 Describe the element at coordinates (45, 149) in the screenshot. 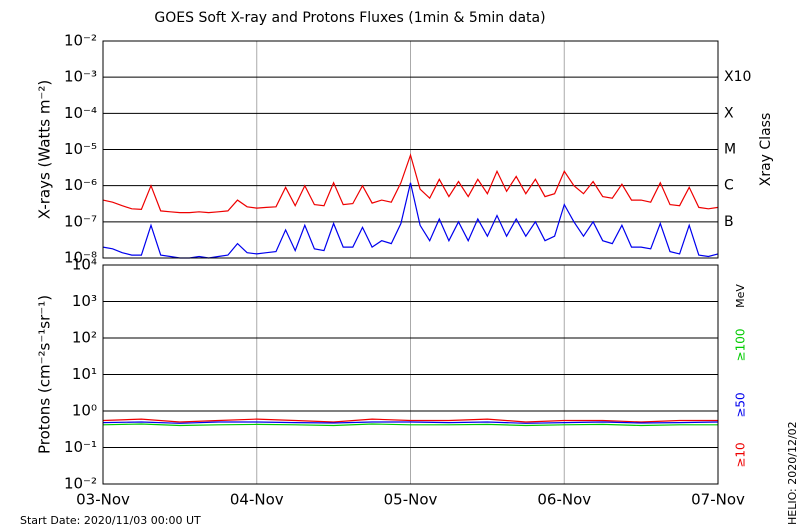

I see `y-axis-title: X-rays (Watts m⁻²)` at that location.